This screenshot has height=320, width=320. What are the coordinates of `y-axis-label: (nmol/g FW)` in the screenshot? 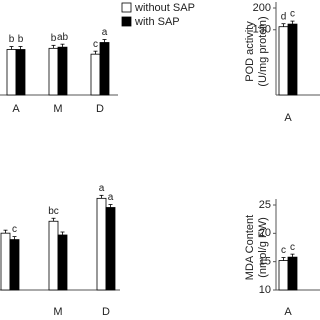 It's located at (263, 247).